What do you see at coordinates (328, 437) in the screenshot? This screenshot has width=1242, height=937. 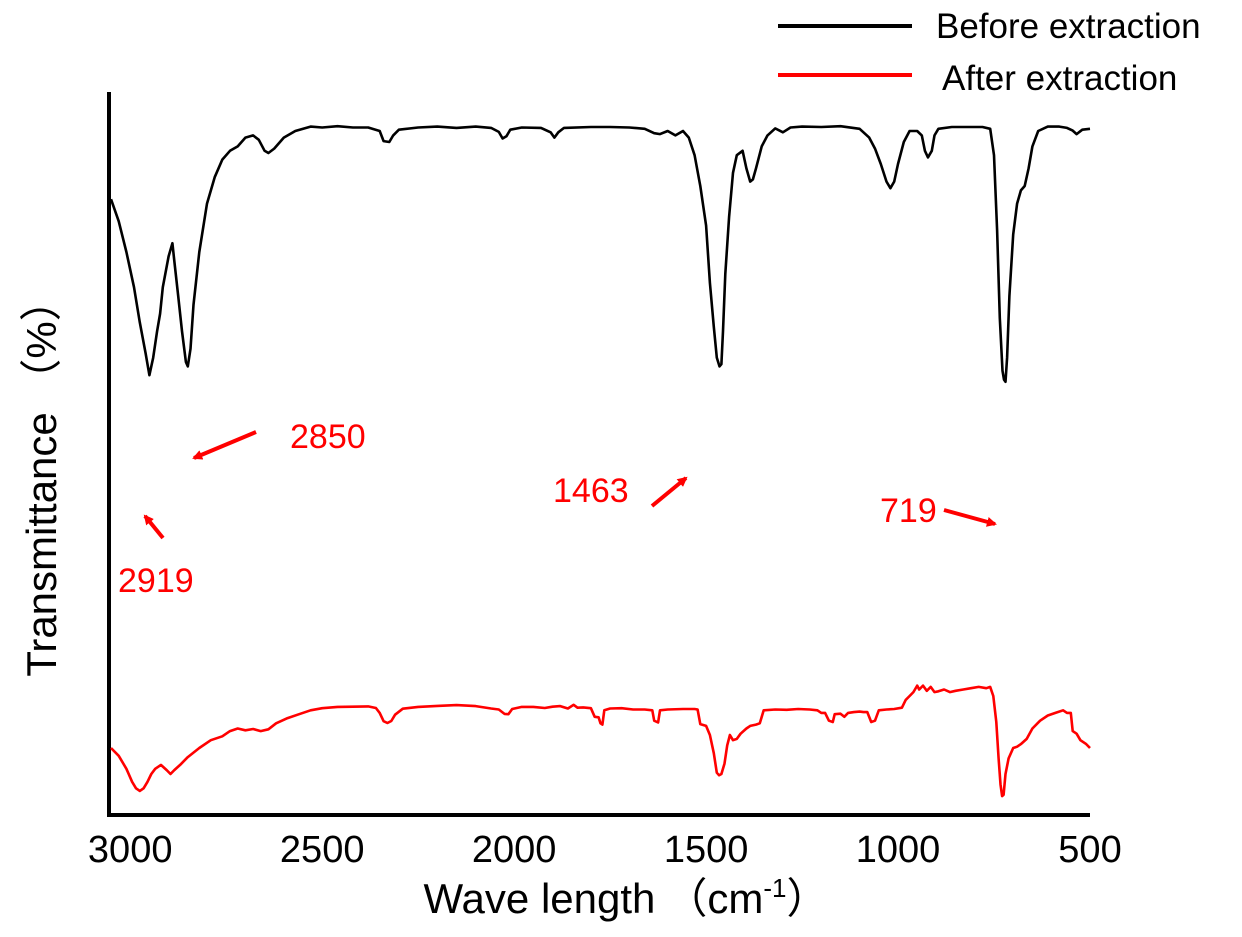 I see `annotation-label-2850: 2850` at bounding box center [328, 437].